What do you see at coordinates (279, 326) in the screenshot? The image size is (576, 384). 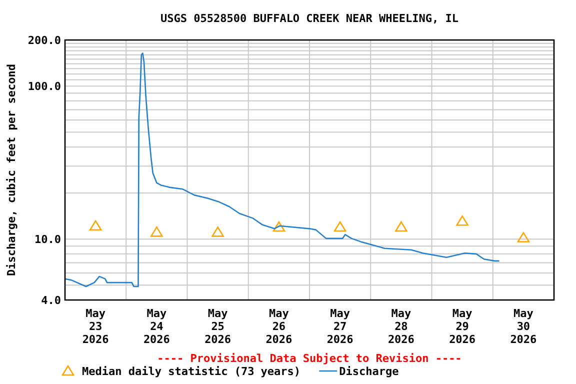 I see `x-tick-label: May 26 2026` at bounding box center [279, 326].